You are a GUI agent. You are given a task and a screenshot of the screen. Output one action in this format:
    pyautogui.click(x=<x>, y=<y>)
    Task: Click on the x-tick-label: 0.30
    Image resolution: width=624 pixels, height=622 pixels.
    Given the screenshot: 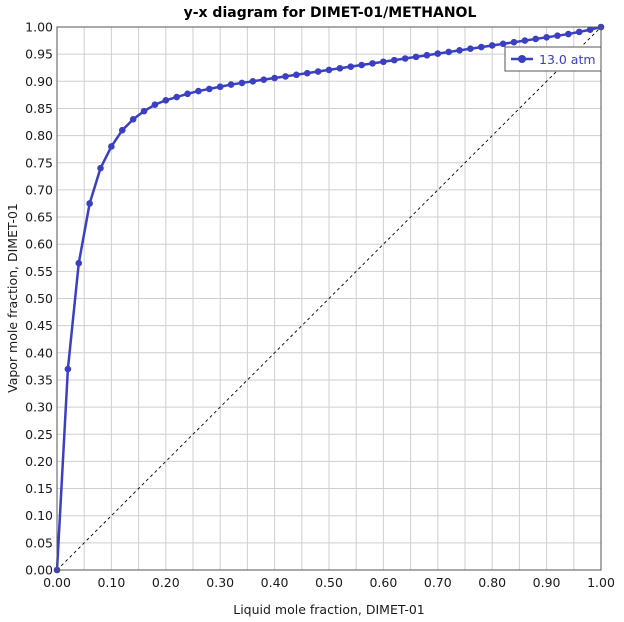 What is the action you would take?
    pyautogui.click(x=220, y=582)
    